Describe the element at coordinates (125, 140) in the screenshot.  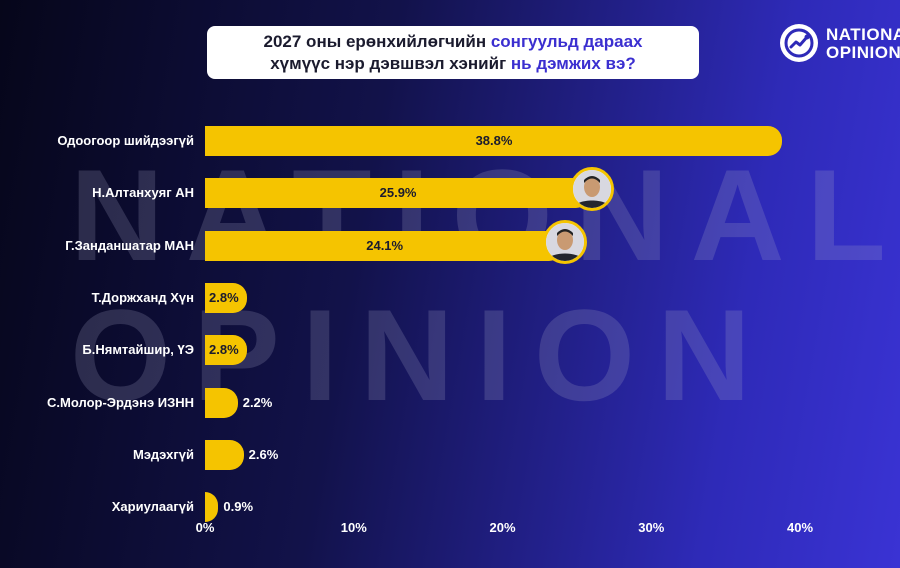
I see `category-label: Одоогоор шийдээгүй` at that location.